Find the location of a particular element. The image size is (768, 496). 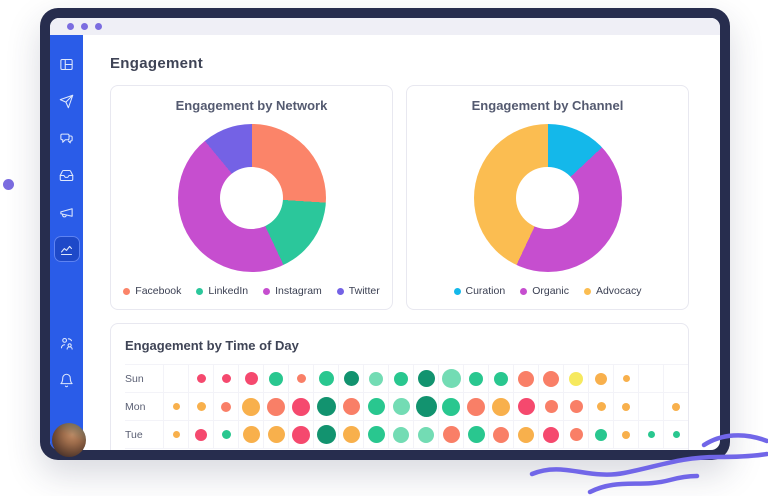

legend-item: Advocacy is located at coordinates (612, 291).